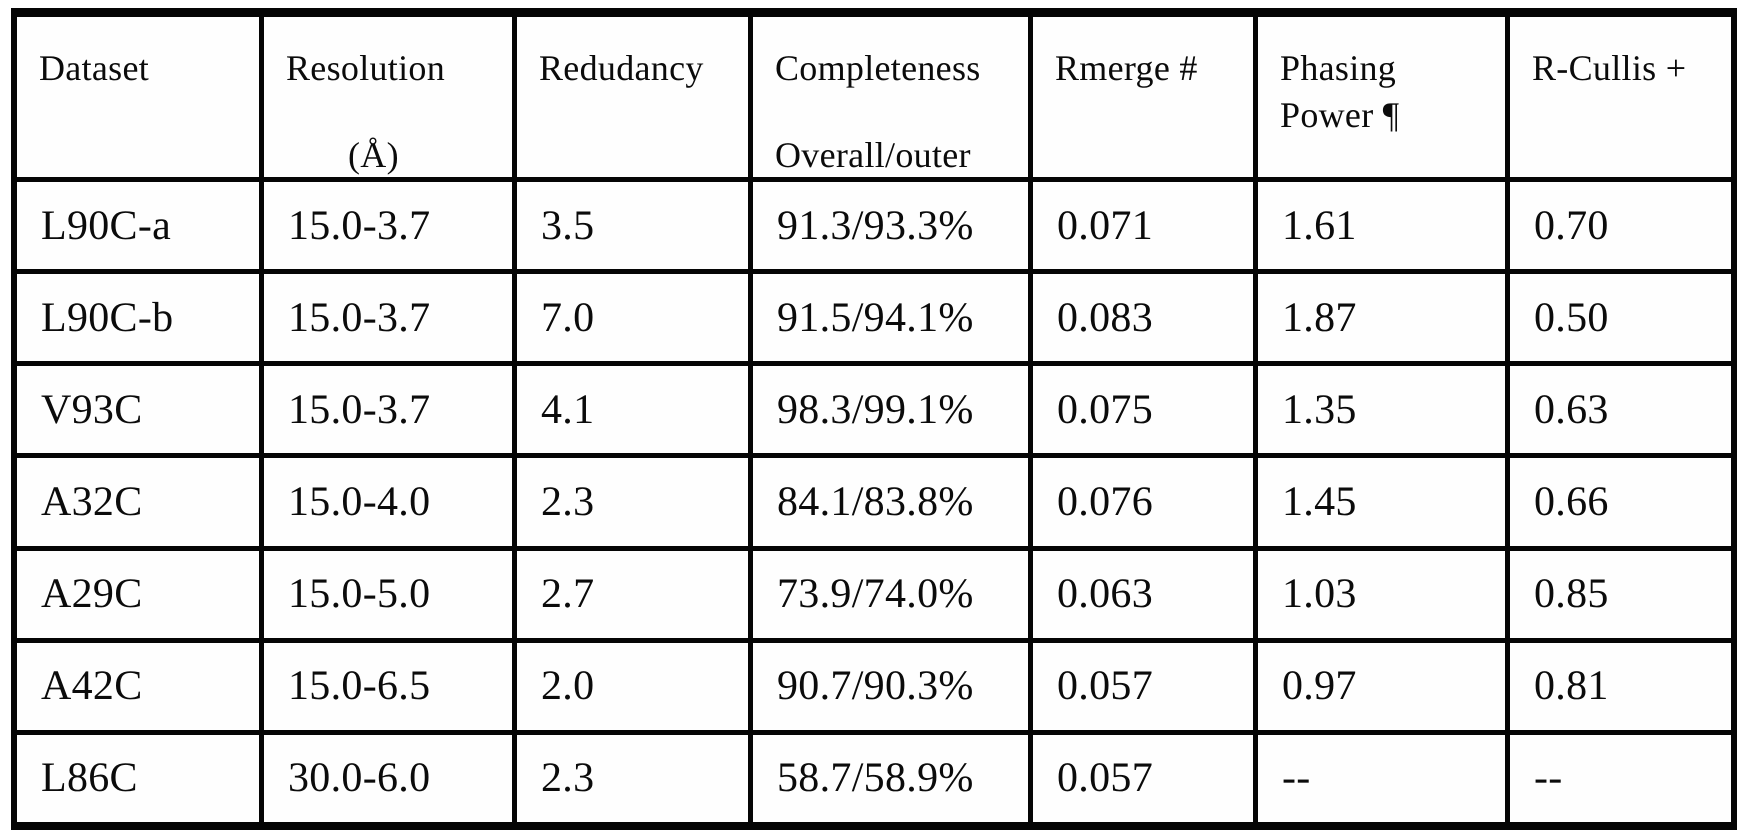 The height and width of the screenshot is (837, 1754). What do you see at coordinates (388, 594) in the screenshot?
I see `table-cell: 15.0-5.0` at bounding box center [388, 594].